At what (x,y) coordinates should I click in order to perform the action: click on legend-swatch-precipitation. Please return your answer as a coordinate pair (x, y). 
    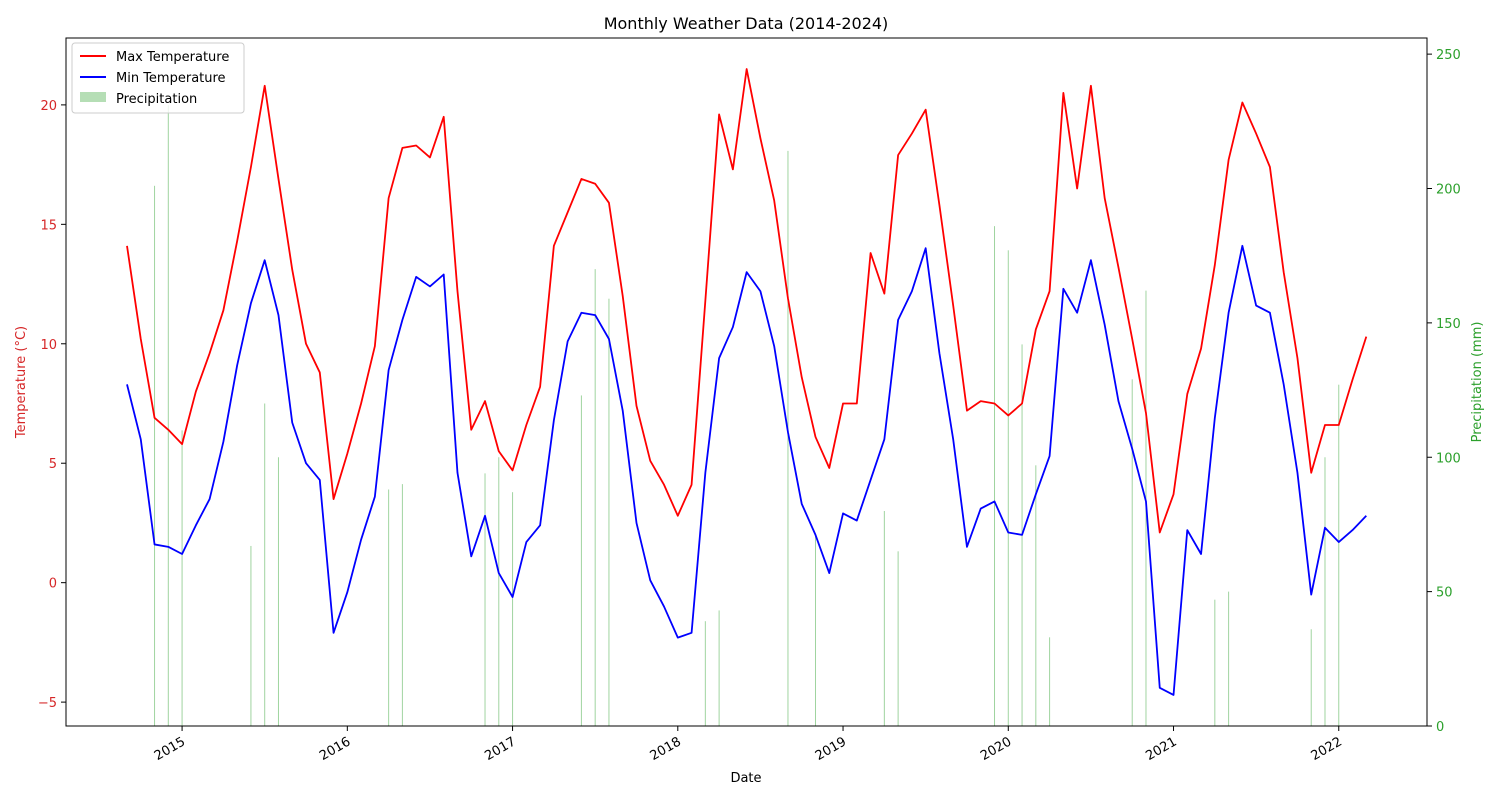
    Looking at the image, I should click on (93, 97).